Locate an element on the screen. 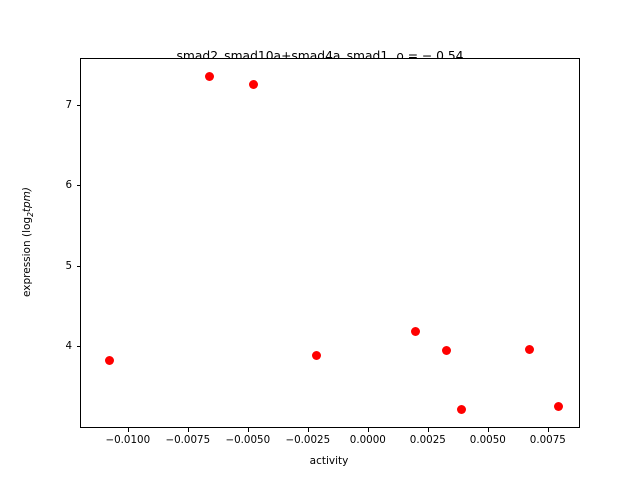 This screenshot has height=480, width=640. x-tick-label: 0.0025 is located at coordinates (427, 440).